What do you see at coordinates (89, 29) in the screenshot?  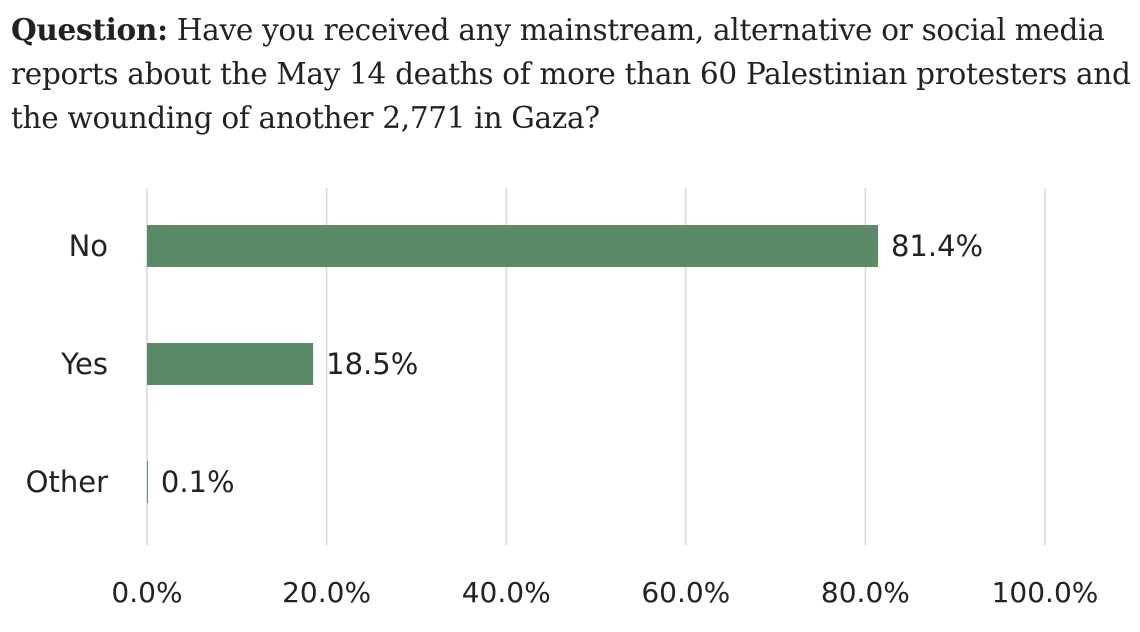 I see `question-label: Question:` at bounding box center [89, 29].